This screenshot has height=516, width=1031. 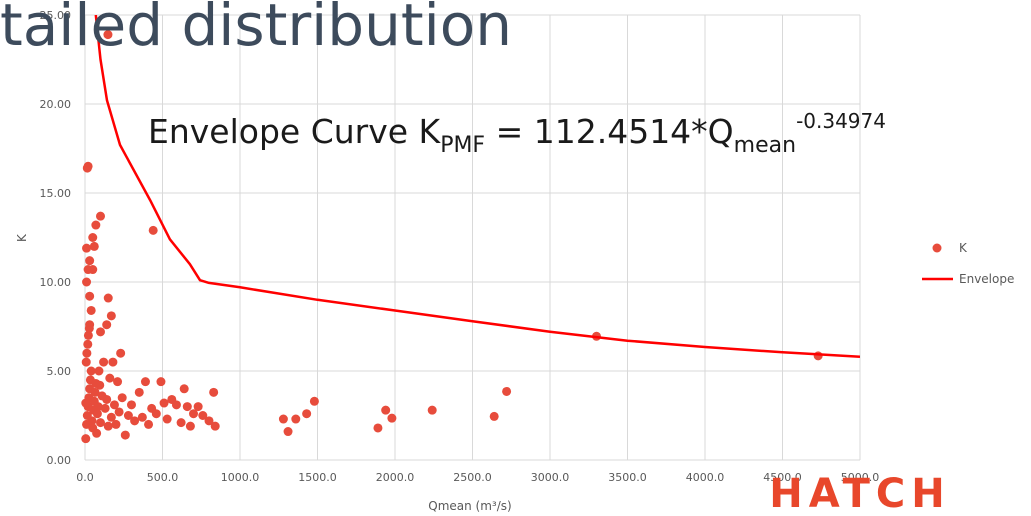 I want to click on legend-label: Envelope, so click(x=986, y=279).